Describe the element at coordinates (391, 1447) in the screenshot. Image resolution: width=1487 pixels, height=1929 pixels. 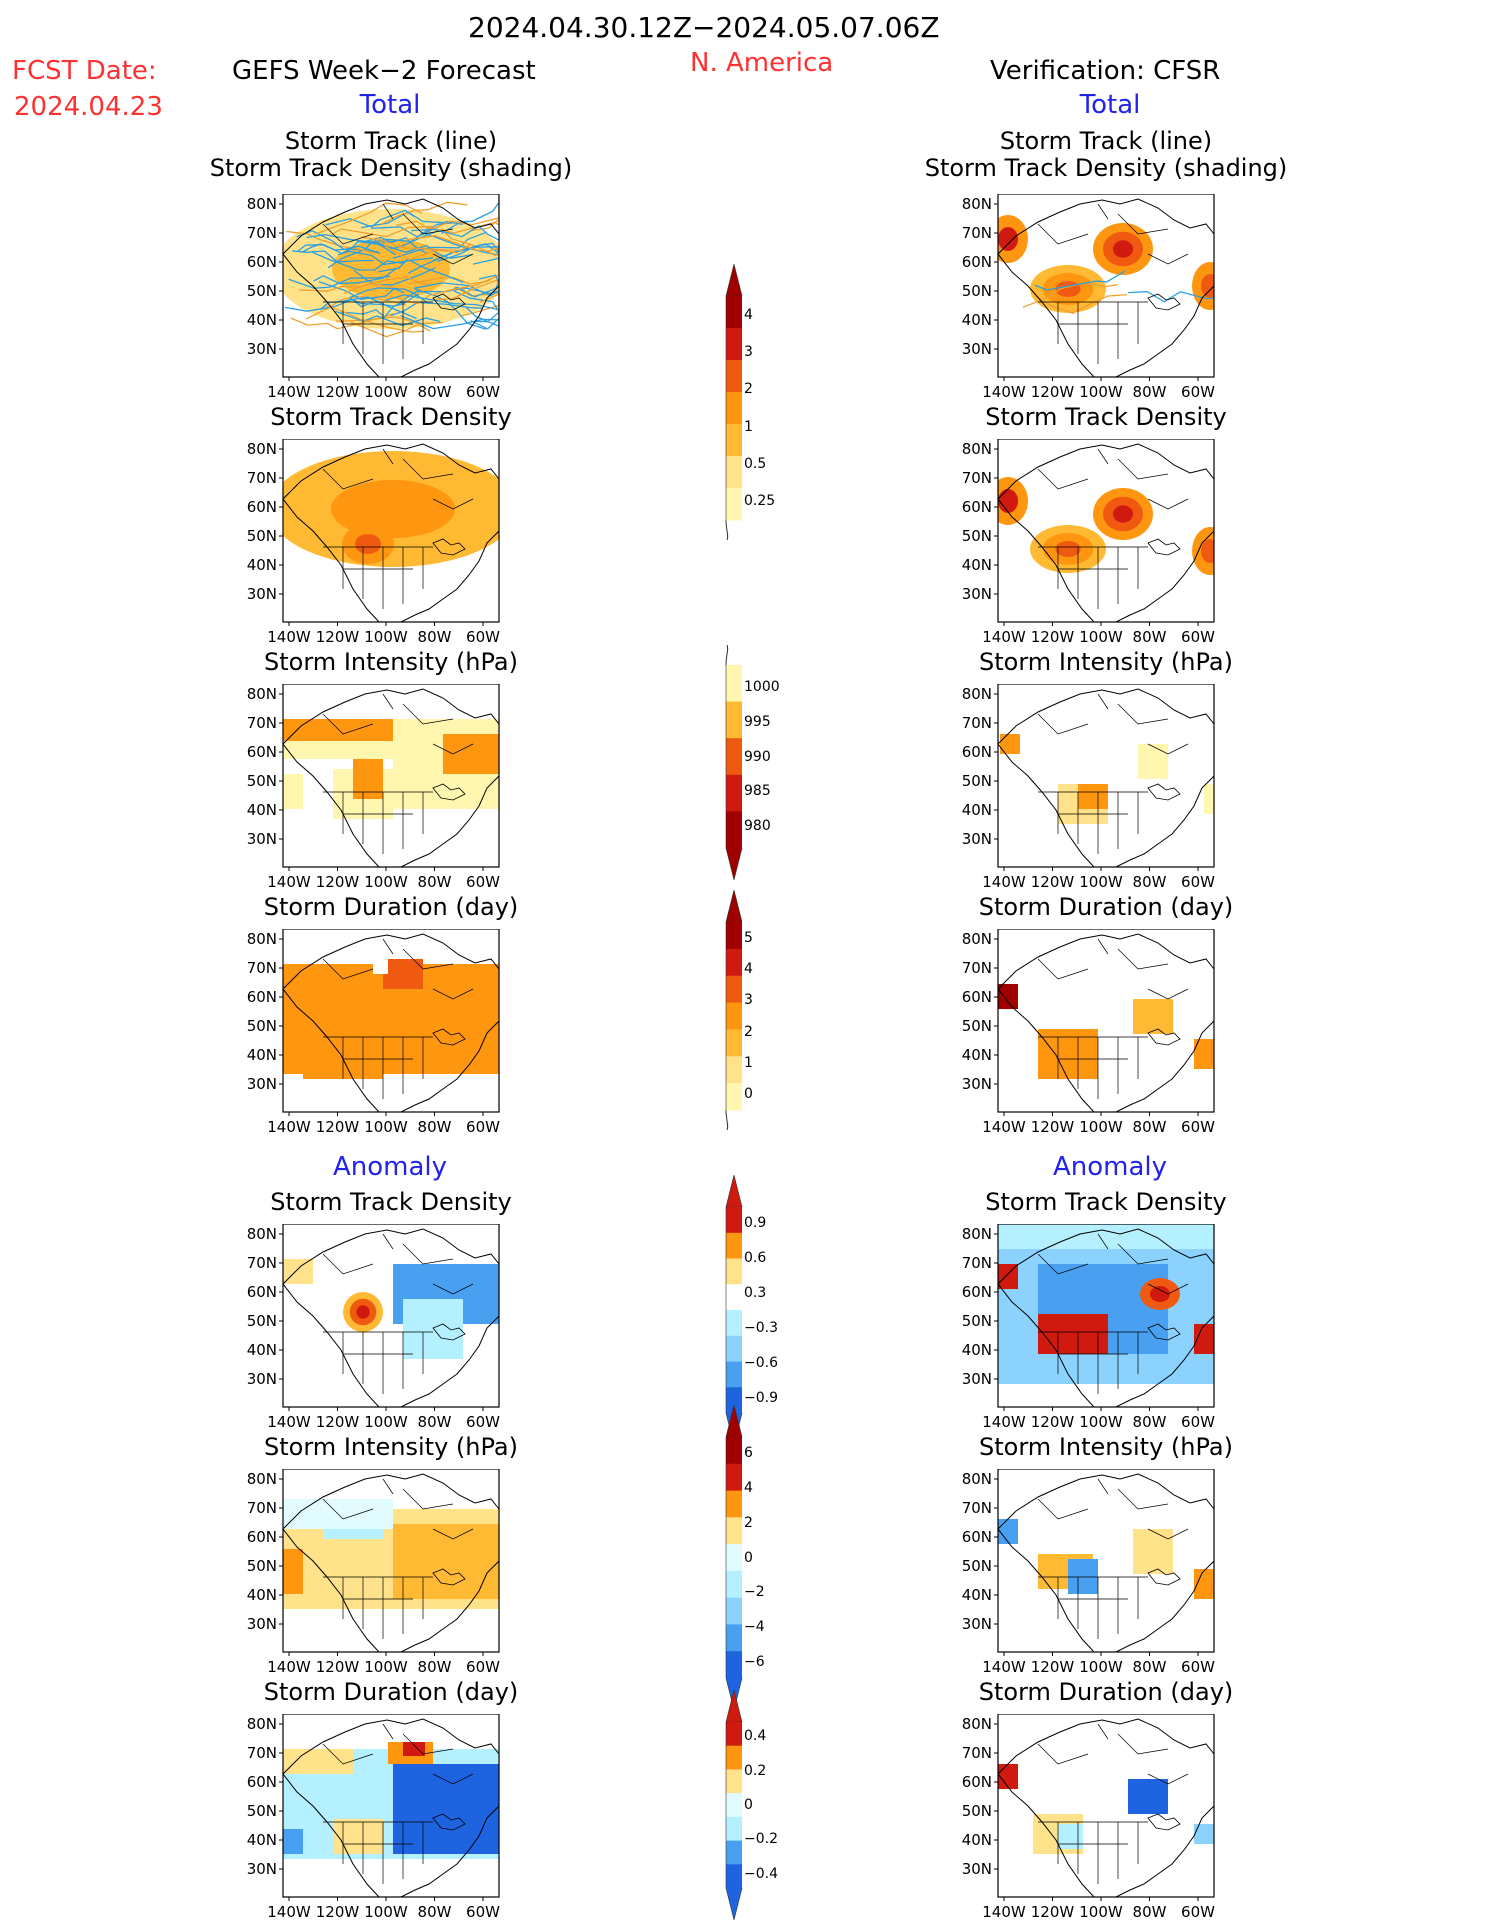
I see `panel-title-forecast-intensity-anomaly: Storm Intensity (hPa)` at that location.